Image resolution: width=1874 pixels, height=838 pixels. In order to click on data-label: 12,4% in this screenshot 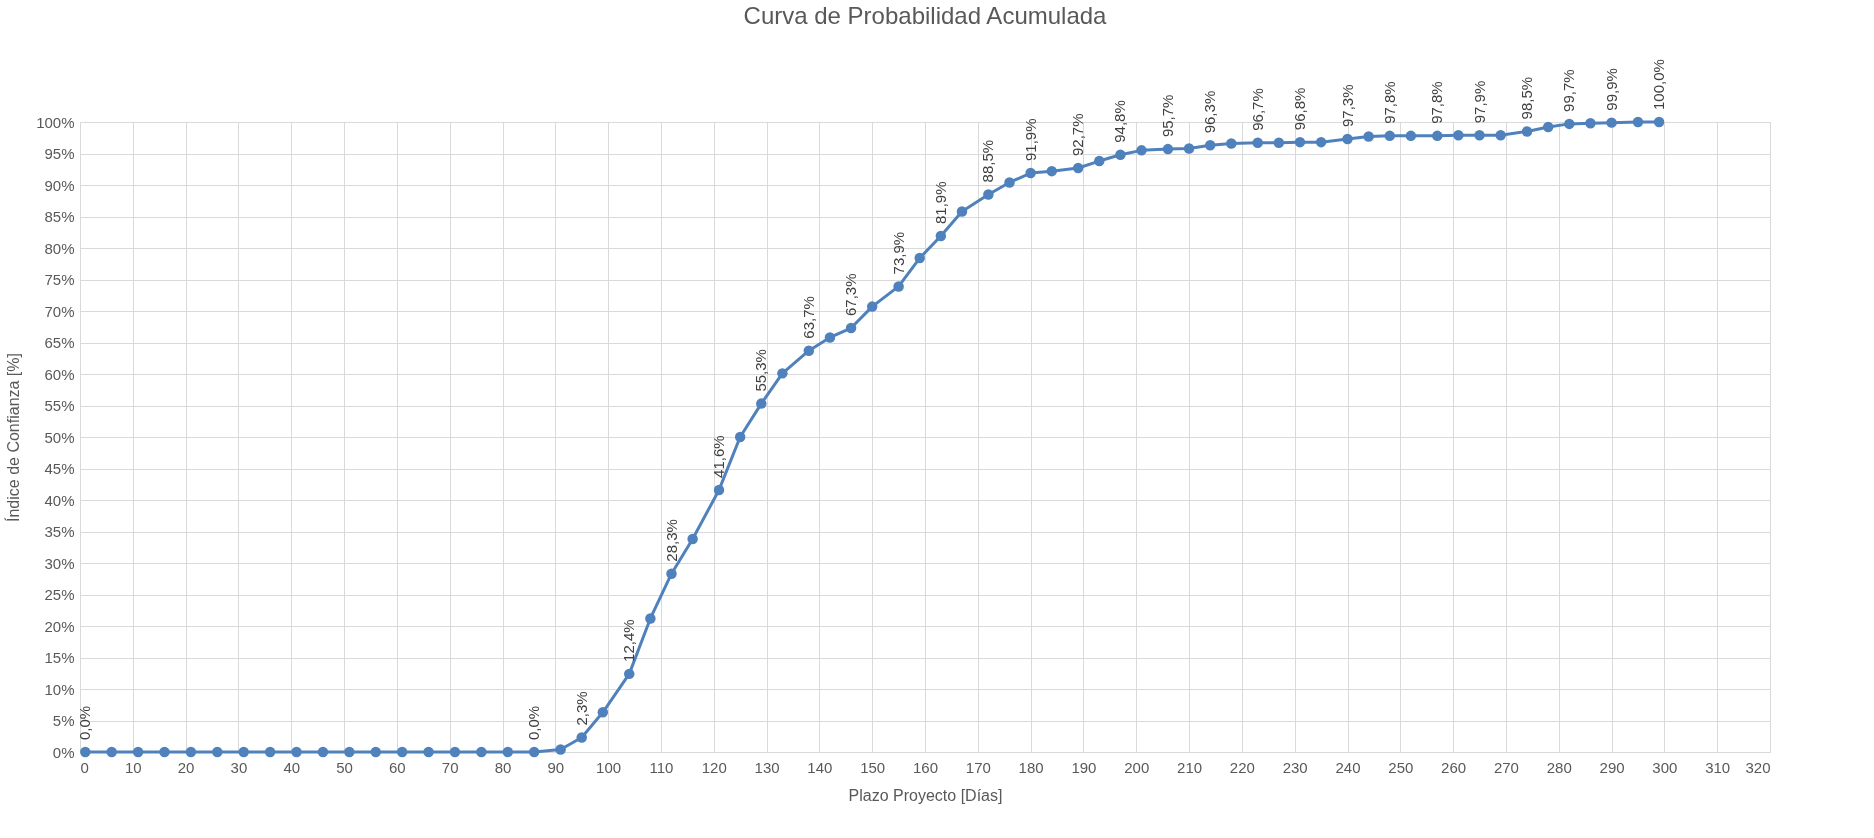, I will do `click(629, 640)`.